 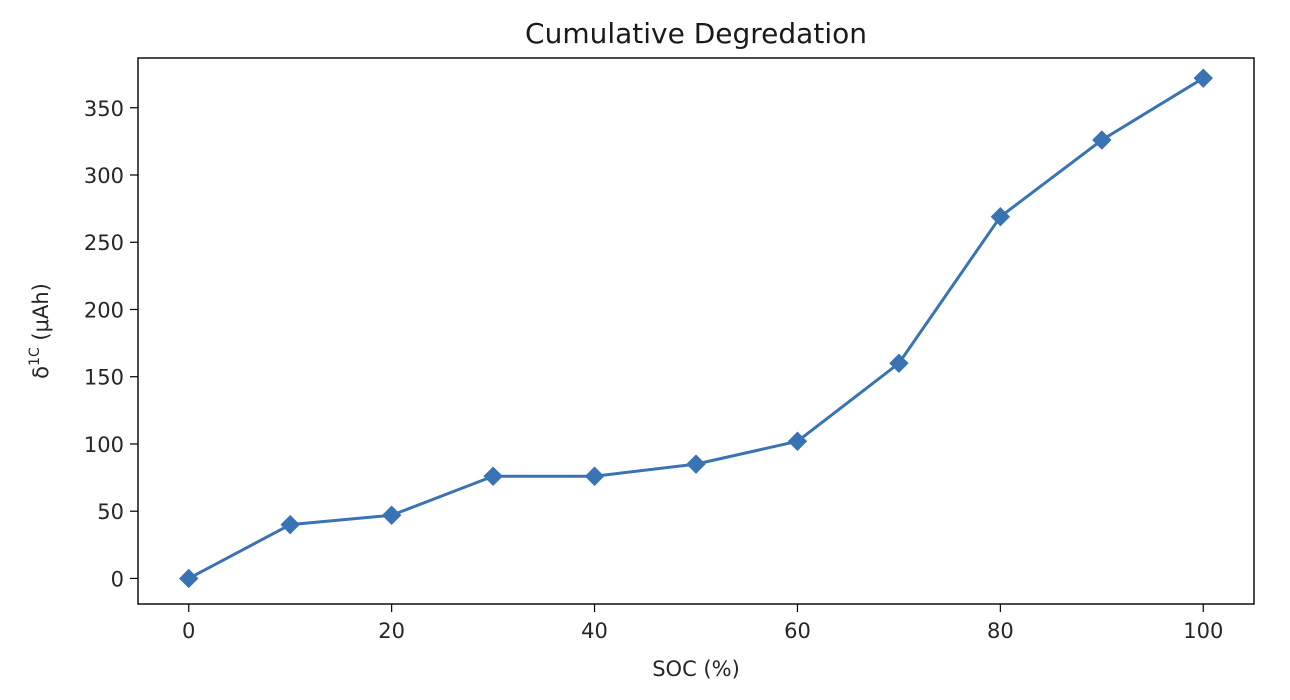 I want to click on y-axis-label-symbol: δ, so click(x=41, y=372).